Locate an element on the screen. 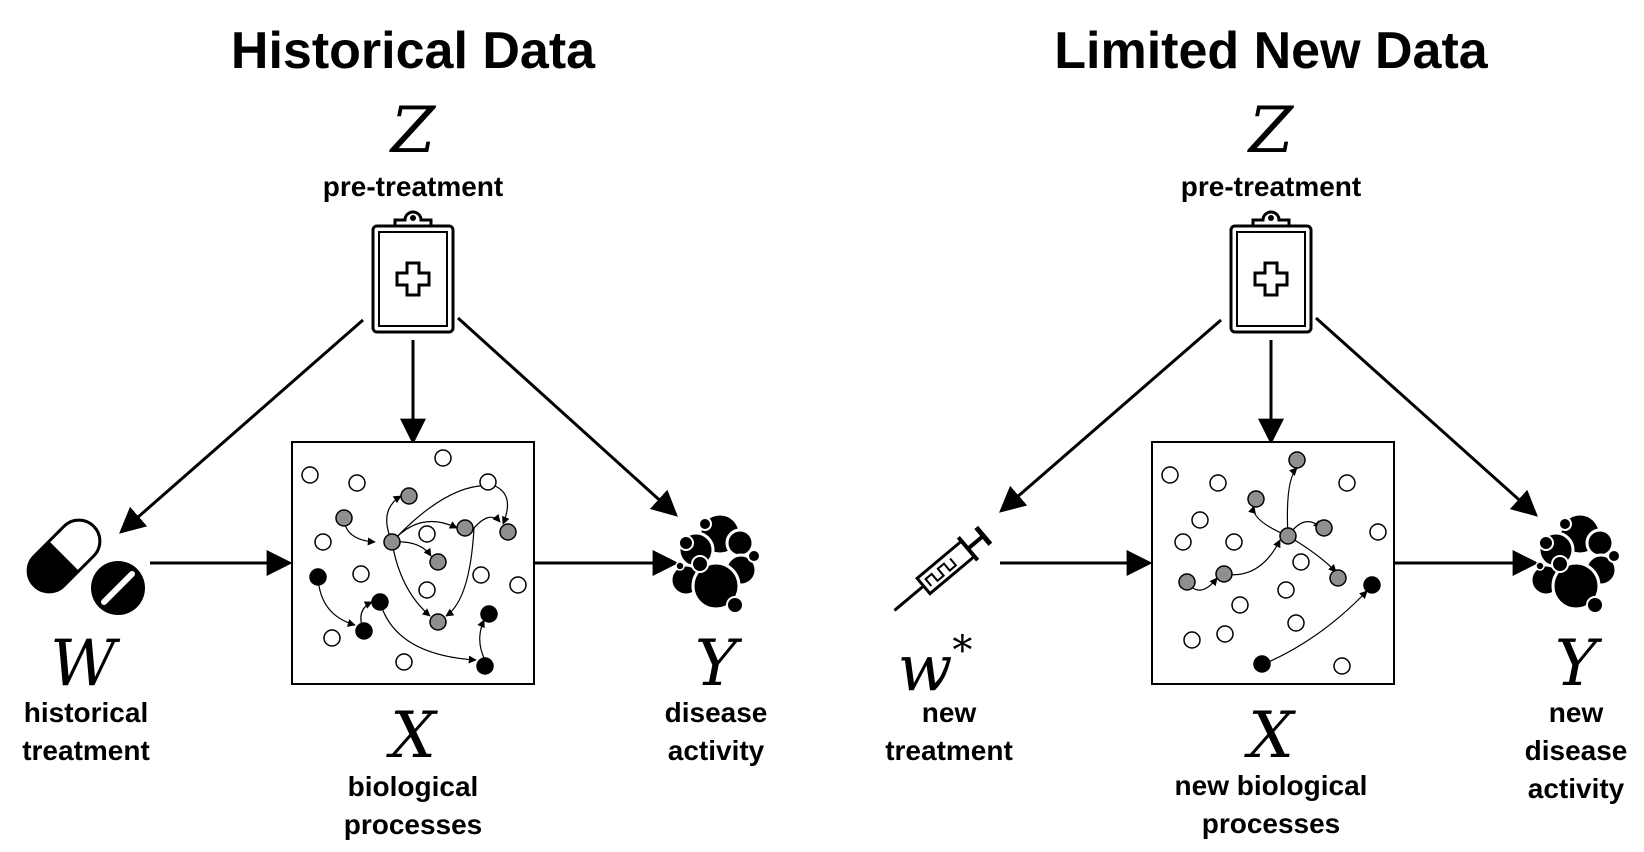 This screenshot has height=852, width=1644. left-x-box is located at coordinates (413, 563).